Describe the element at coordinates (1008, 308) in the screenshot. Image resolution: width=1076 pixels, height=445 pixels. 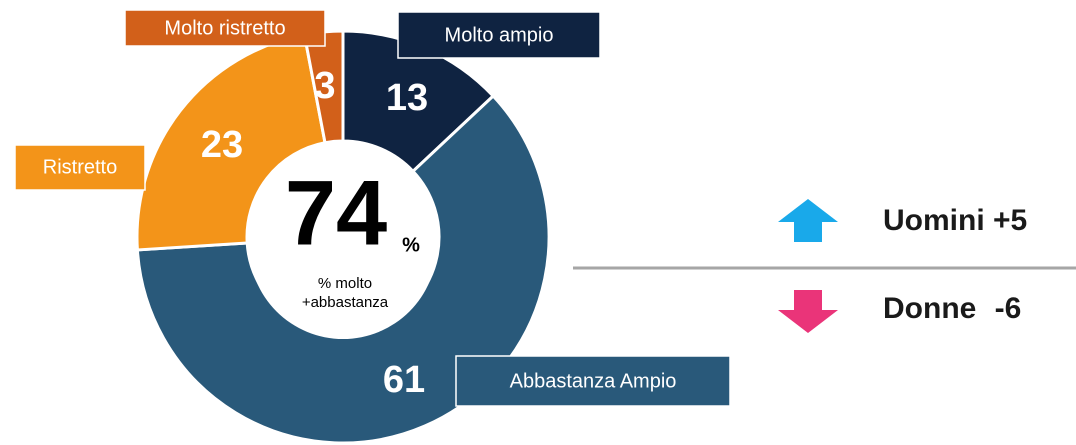
I see `comparison-value: -6` at that location.